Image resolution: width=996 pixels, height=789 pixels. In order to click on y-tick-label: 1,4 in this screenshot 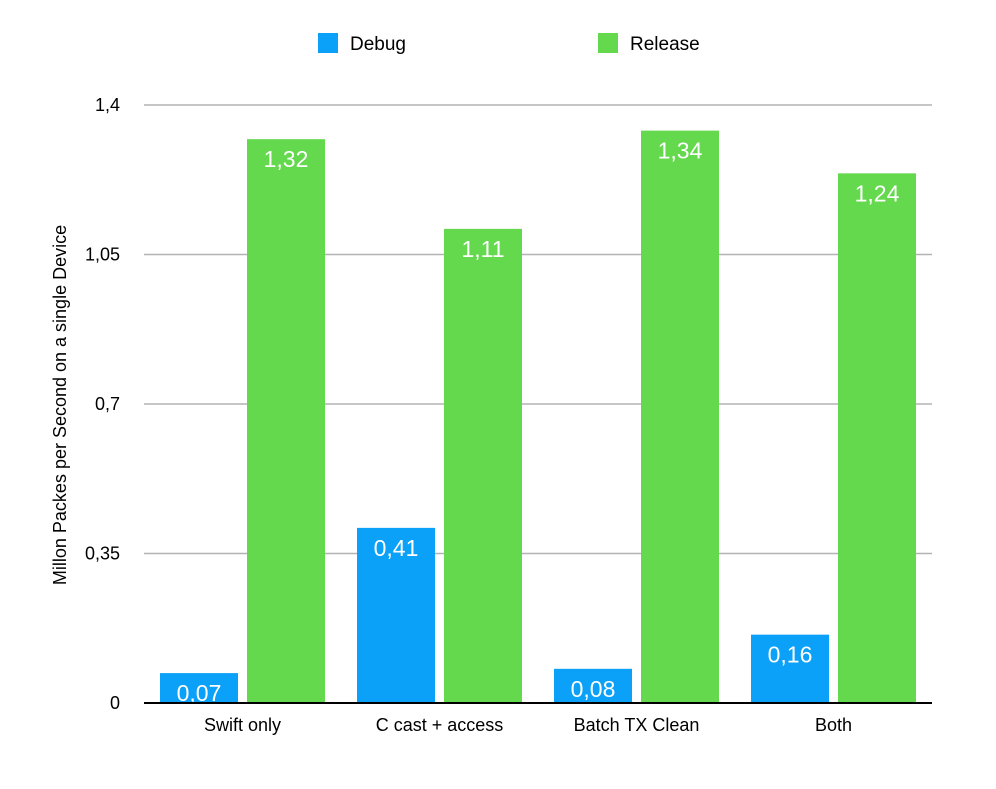, I will do `click(107, 105)`.